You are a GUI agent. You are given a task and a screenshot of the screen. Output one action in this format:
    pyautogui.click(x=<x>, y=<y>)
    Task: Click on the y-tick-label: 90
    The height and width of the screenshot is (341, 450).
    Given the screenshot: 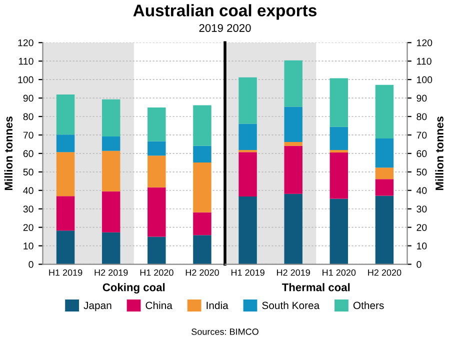 What is the action you would take?
    pyautogui.click(x=28, y=98)
    